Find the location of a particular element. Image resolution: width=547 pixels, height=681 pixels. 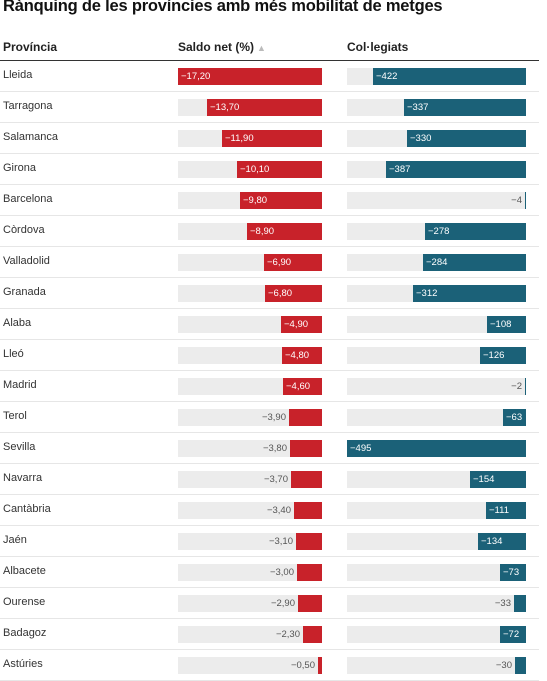

saldo-bar-track: −8,90 is located at coordinates (250, 231).